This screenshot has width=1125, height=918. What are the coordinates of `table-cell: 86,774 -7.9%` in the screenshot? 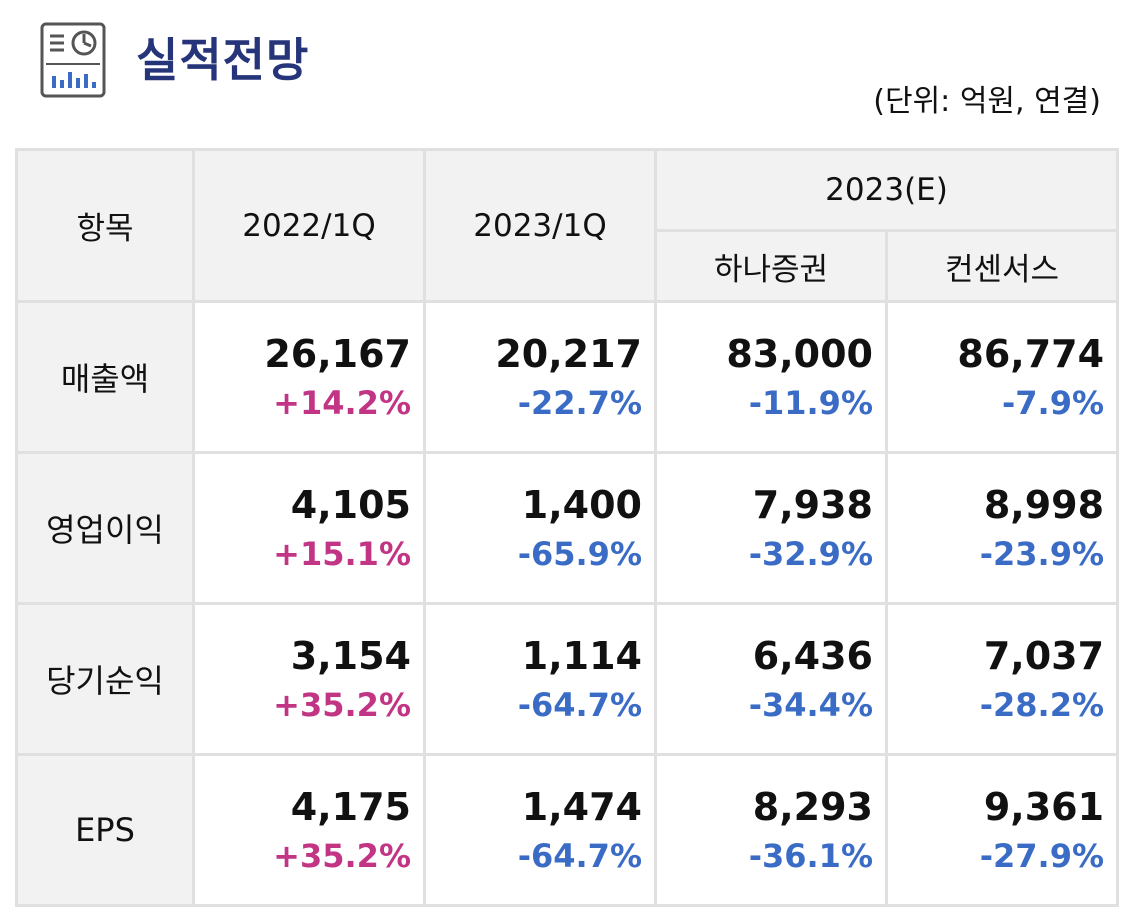 It's located at (1002, 377).